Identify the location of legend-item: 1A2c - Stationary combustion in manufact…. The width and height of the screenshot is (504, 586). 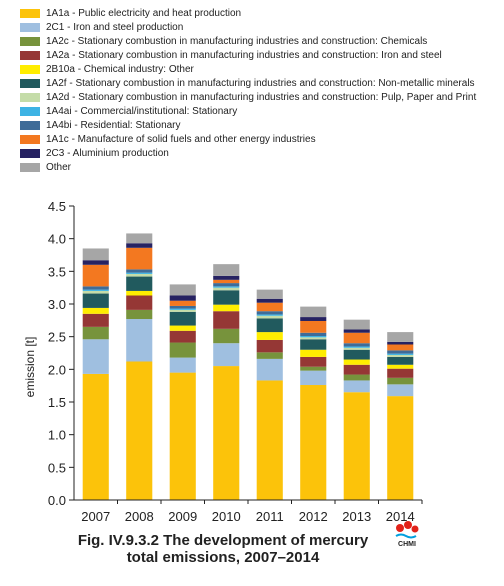
(260, 41).